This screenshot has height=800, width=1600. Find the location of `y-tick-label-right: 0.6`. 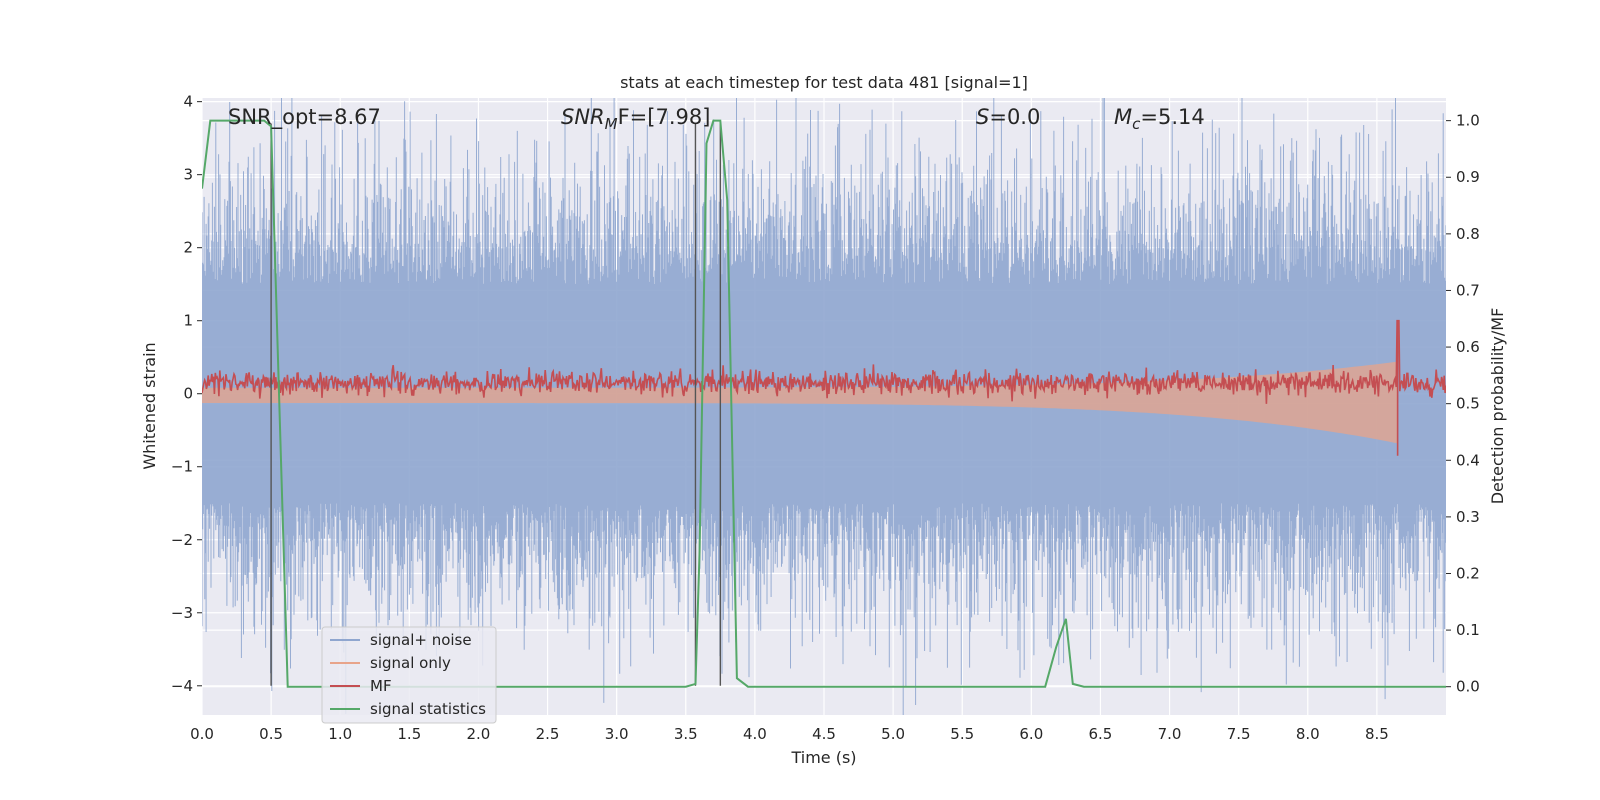

y-tick-label-right: 0.6 is located at coordinates (1468, 347).